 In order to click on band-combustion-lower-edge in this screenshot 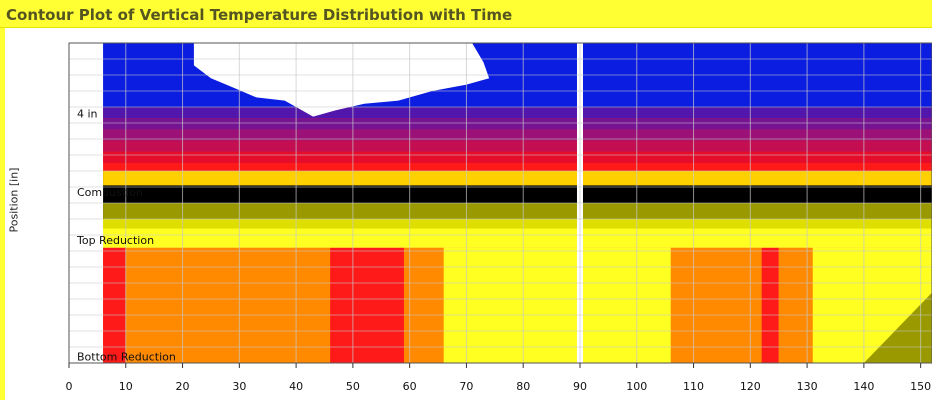, I will do `click(517, 211)`.